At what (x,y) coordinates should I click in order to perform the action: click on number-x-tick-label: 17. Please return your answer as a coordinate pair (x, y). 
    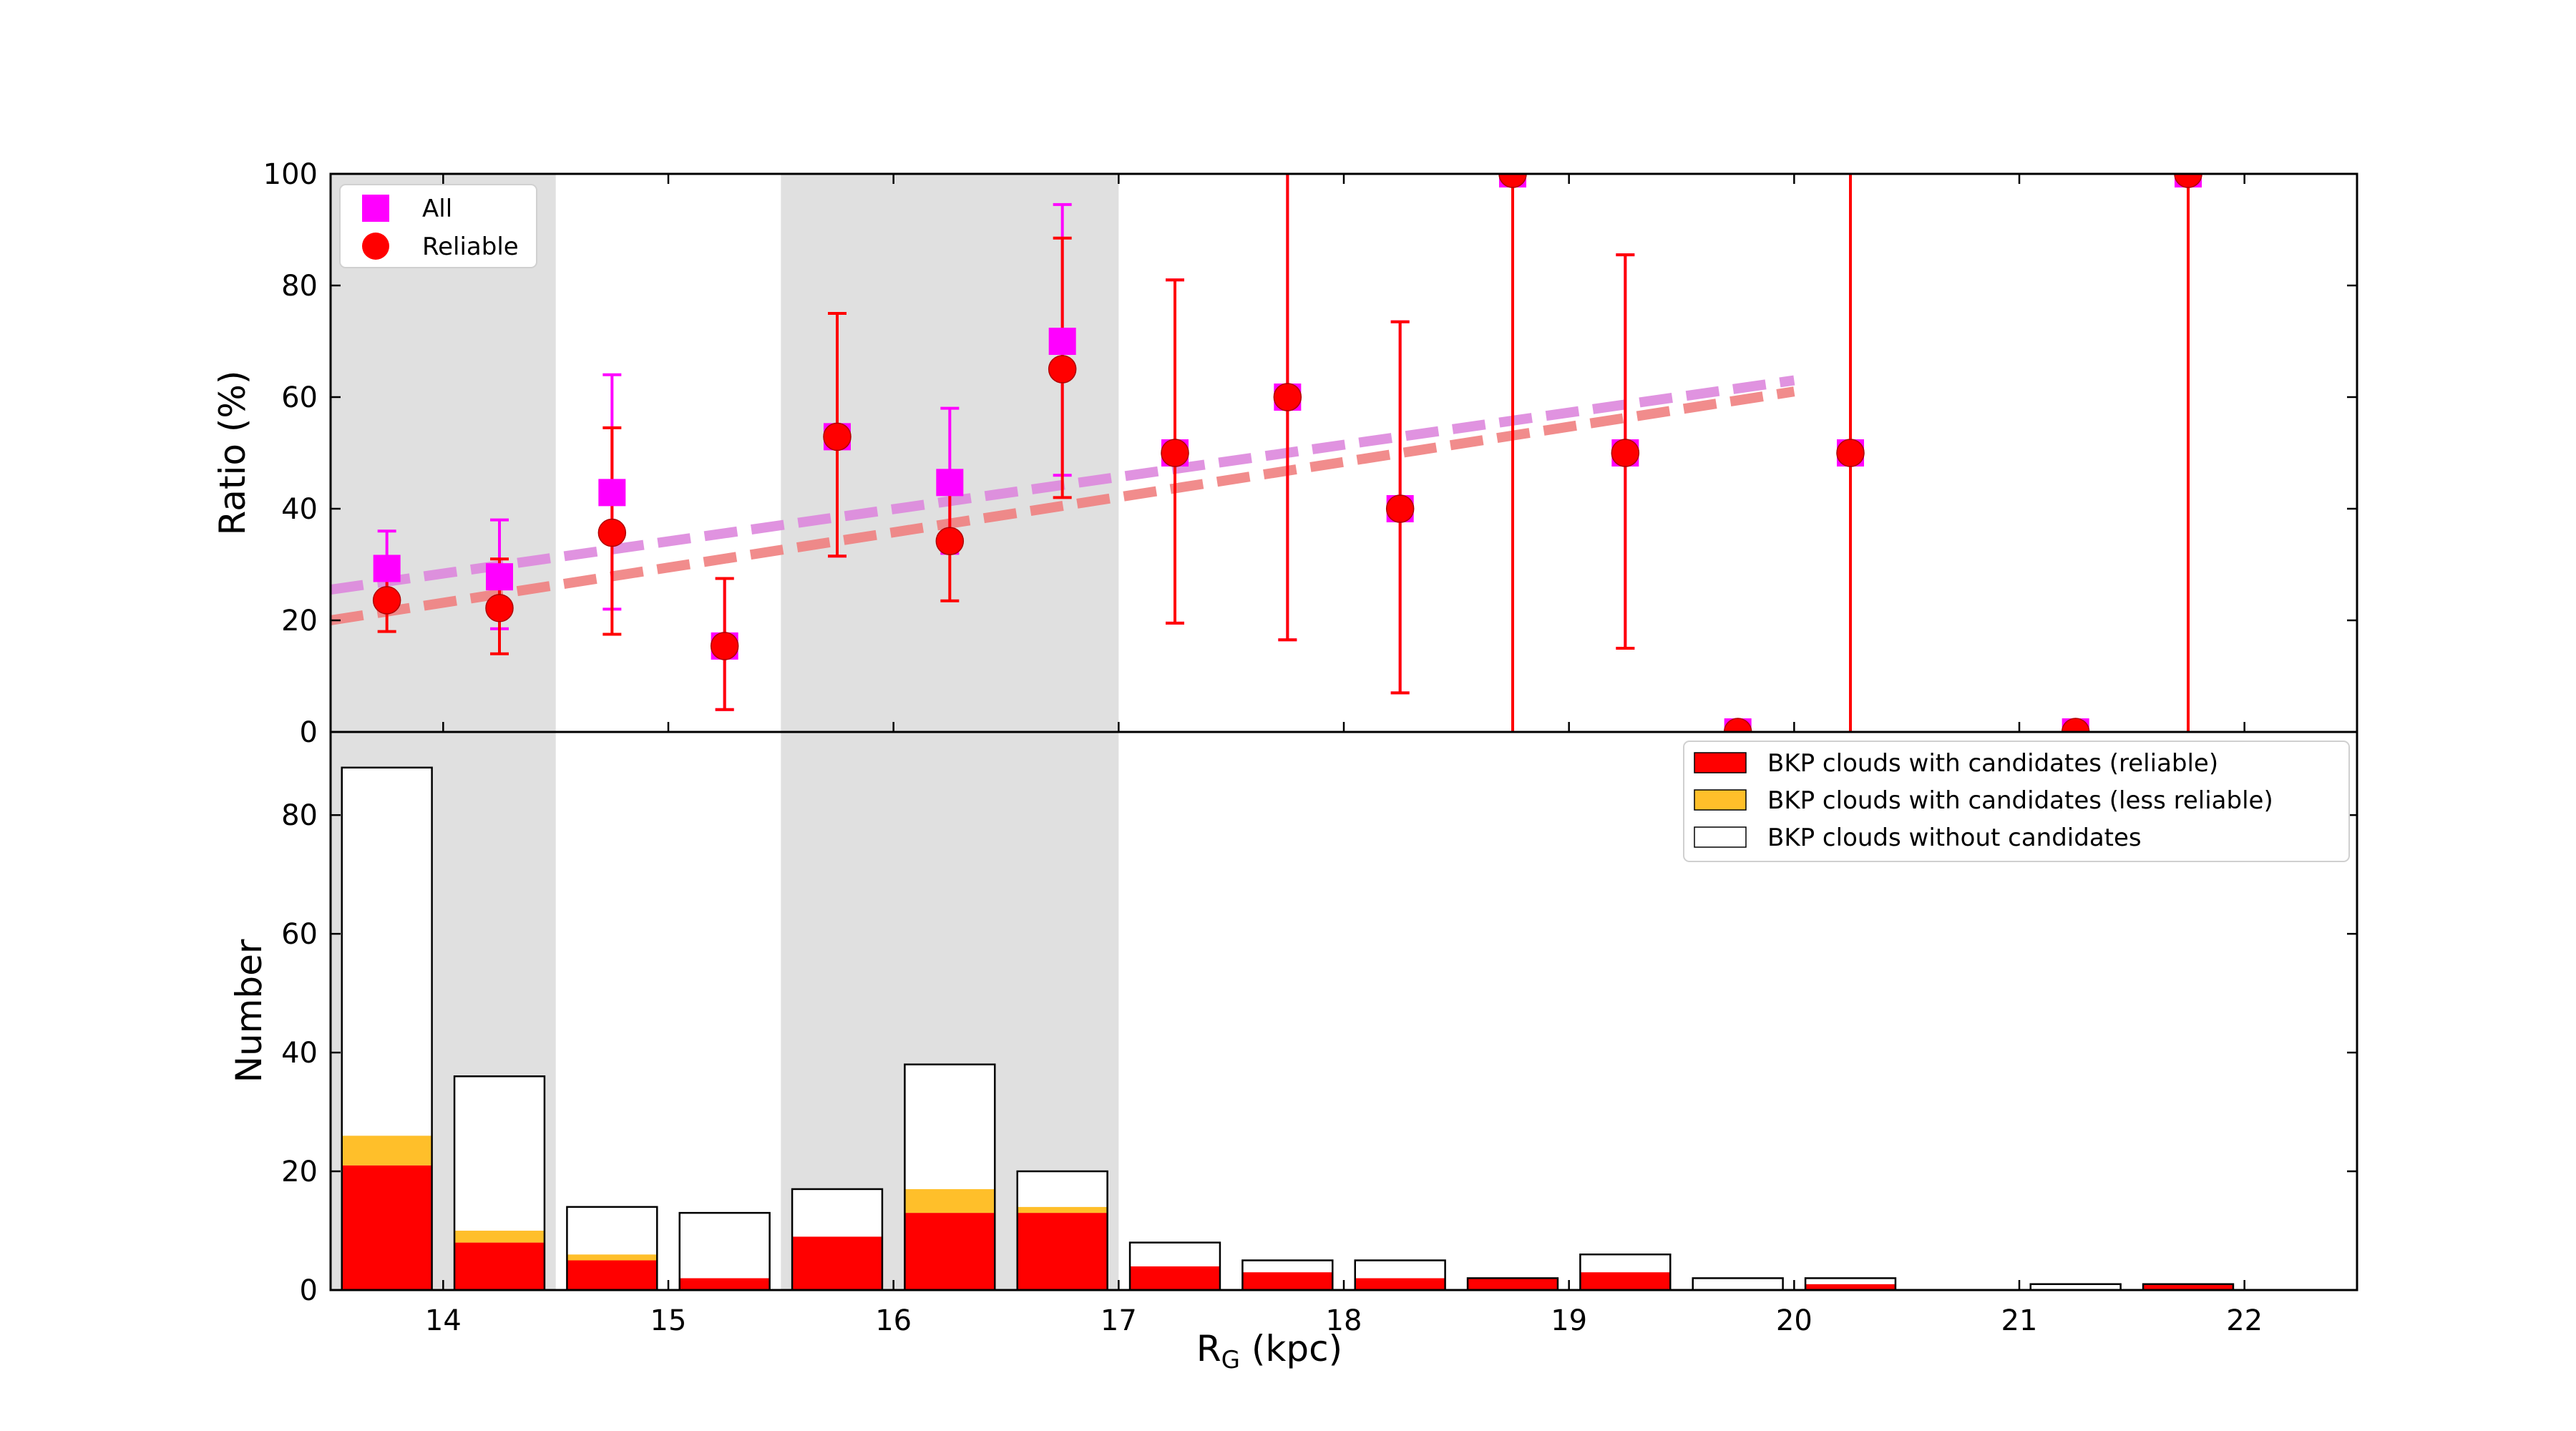
    Looking at the image, I should click on (1119, 1320).